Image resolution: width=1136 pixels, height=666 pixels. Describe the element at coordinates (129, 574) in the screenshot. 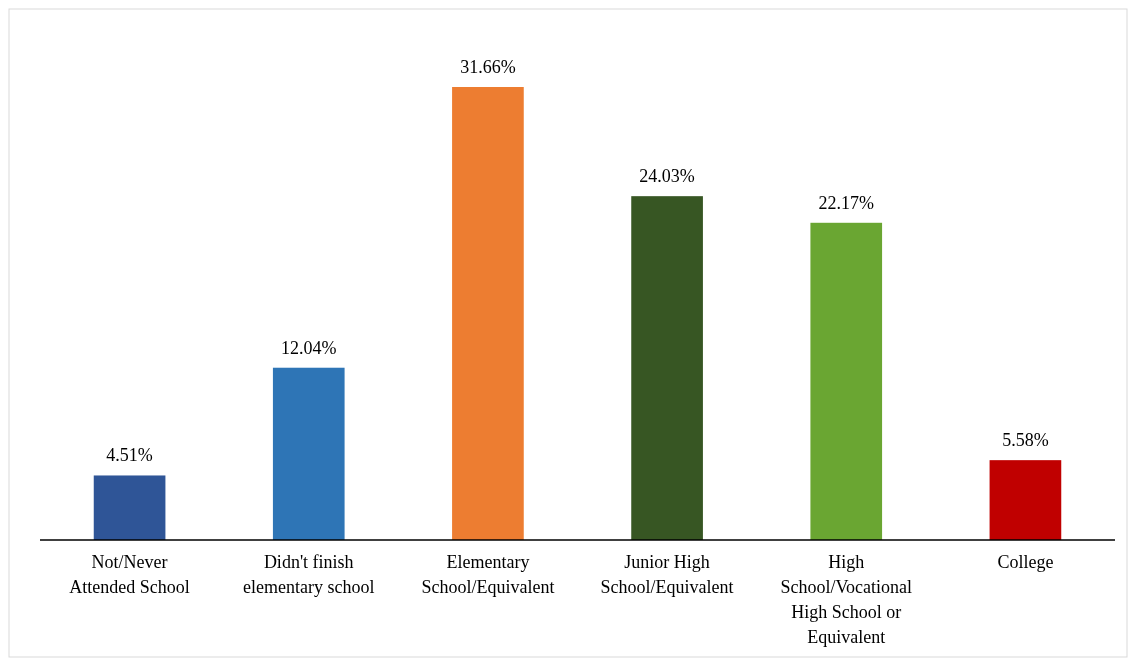

I see `x-tick-label: Not/Never Attended School` at that location.